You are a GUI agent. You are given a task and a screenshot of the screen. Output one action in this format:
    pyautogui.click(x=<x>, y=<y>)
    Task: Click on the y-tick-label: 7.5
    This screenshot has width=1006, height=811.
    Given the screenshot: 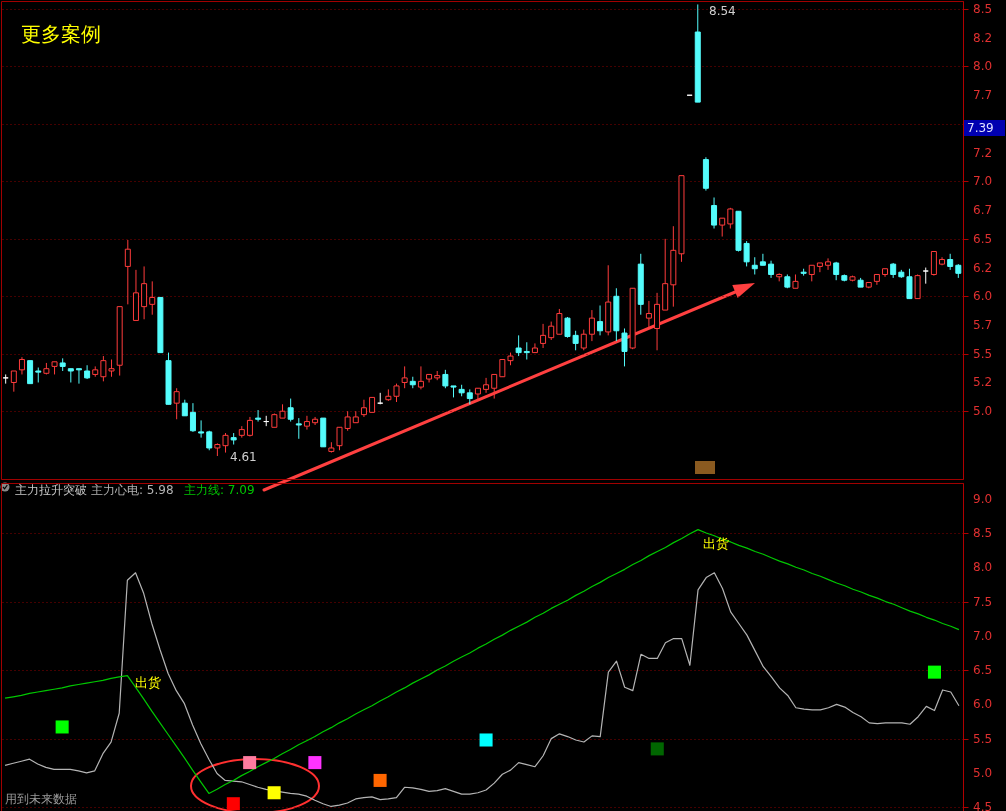 What is the action you would take?
    pyautogui.click(x=983, y=601)
    